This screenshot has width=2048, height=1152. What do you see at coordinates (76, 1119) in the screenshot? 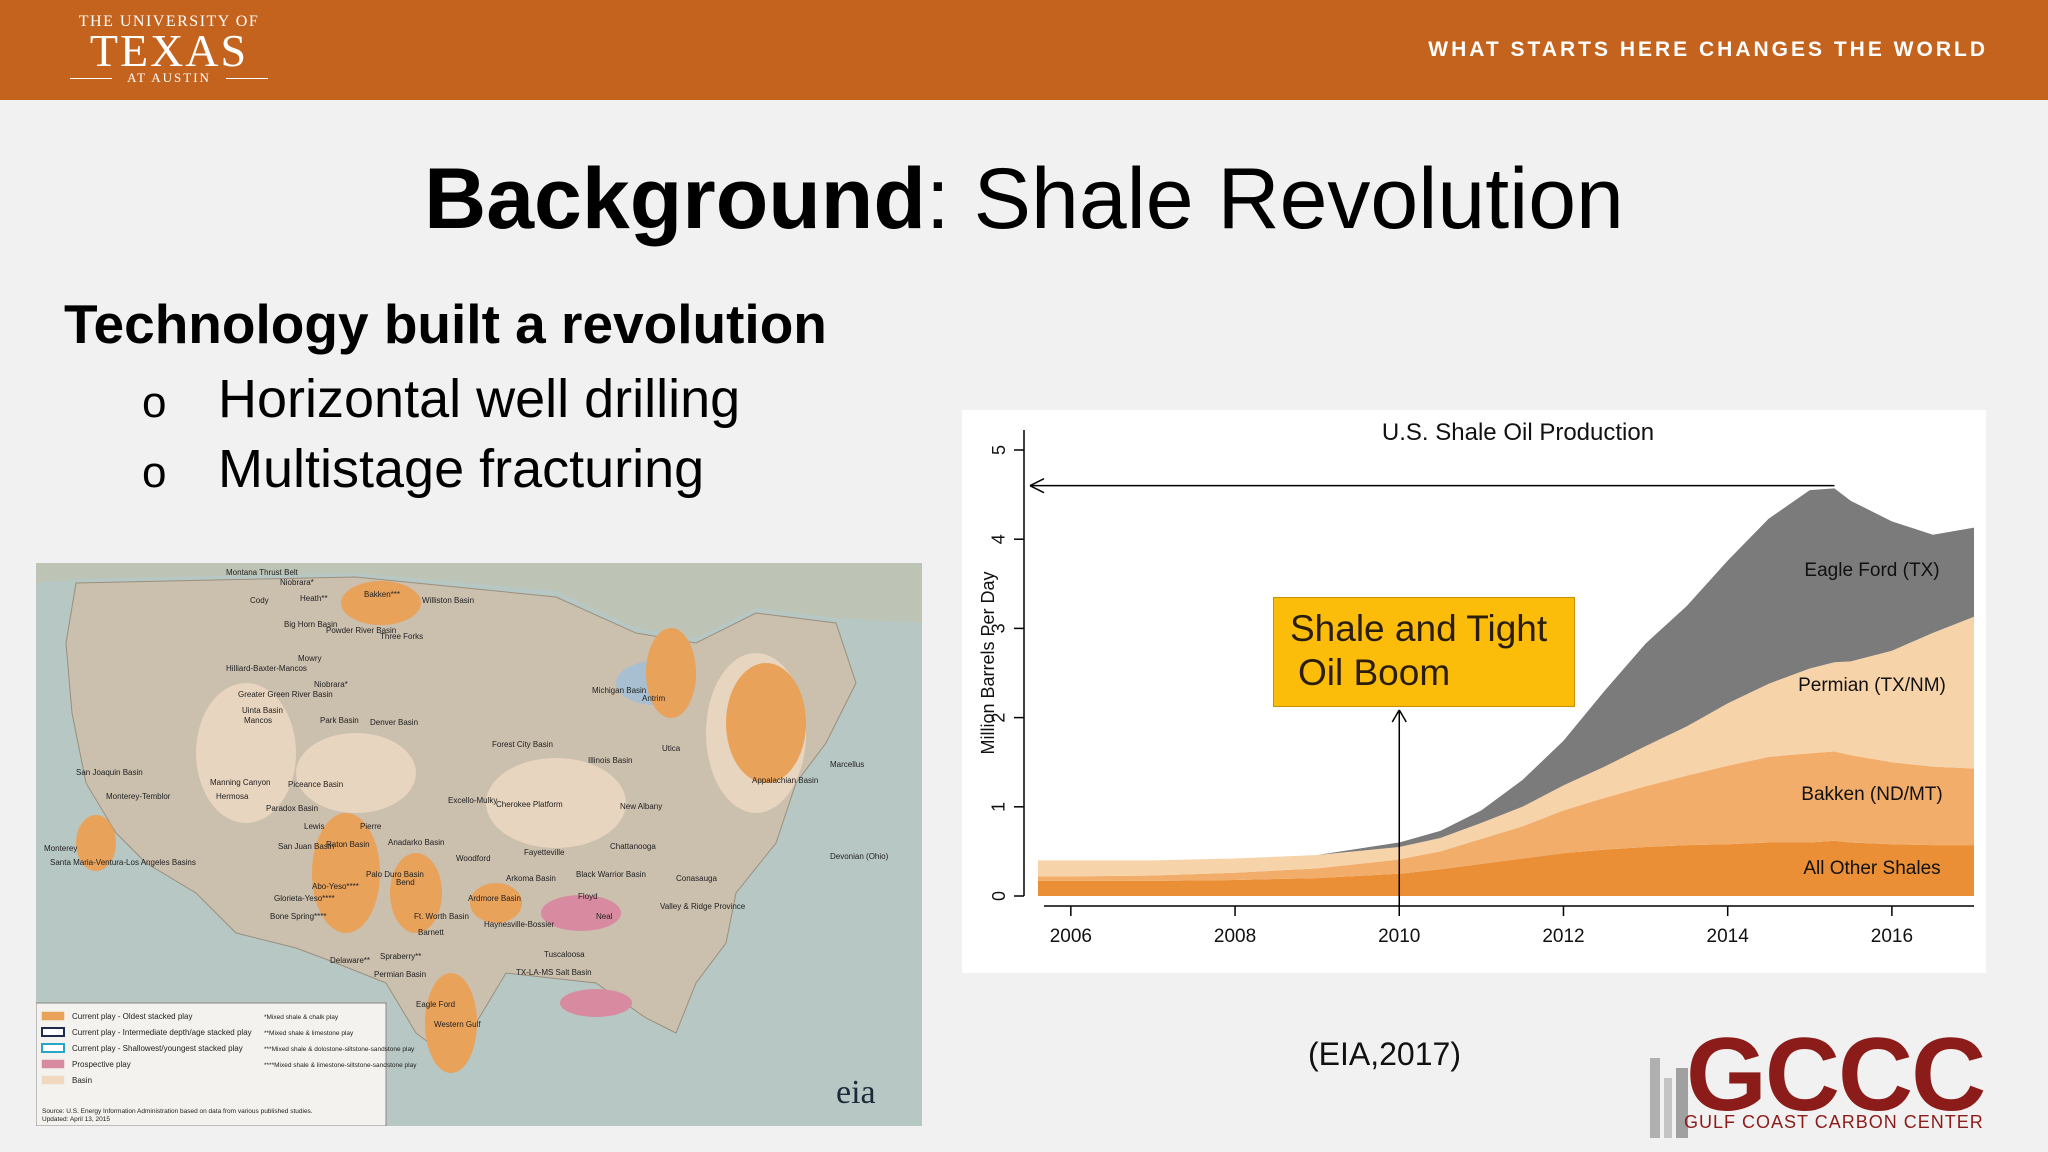
I see `map-updated: Updated: April 13, 2015` at bounding box center [76, 1119].